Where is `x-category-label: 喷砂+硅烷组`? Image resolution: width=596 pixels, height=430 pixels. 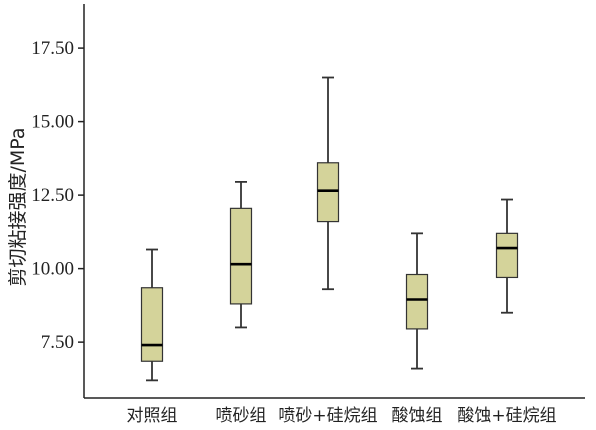
x-category-label: 喷砂+硅烷组 is located at coordinates (327, 416).